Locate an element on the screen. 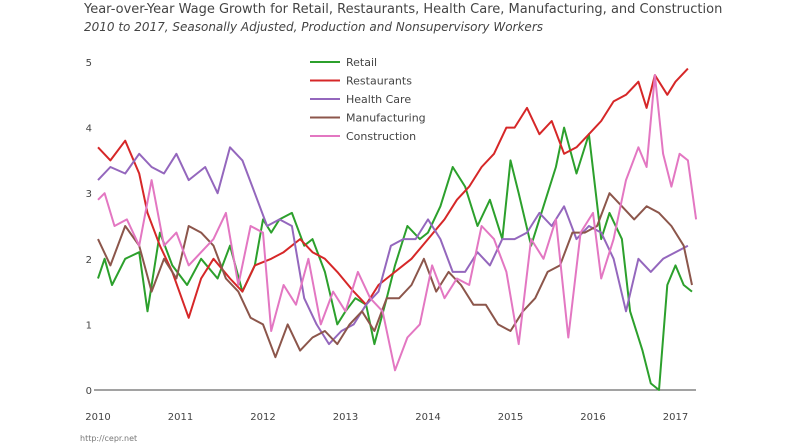 This screenshot has height=445, width=800. y-tick-label: 3 is located at coordinates (89, 194).